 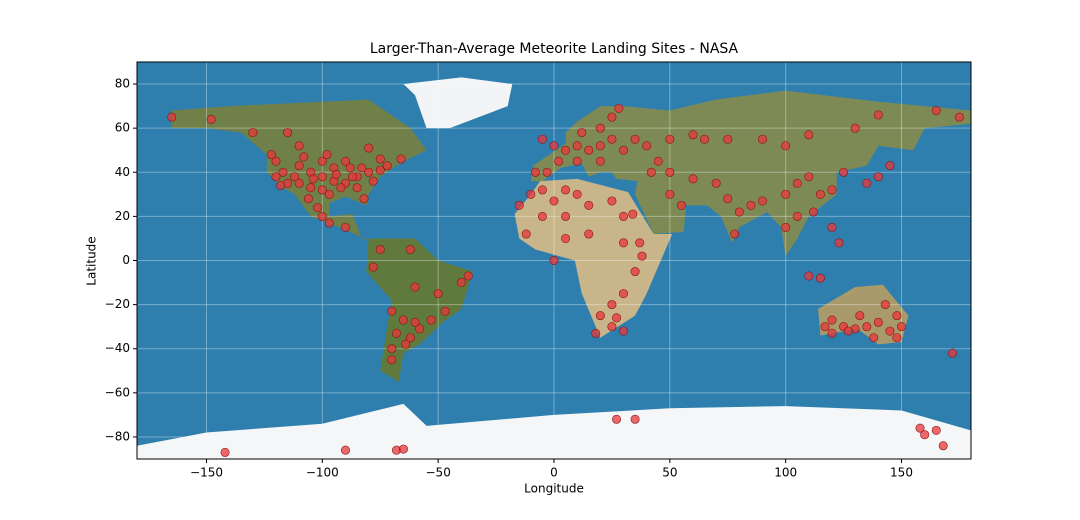 I want to click on y-tick-label: 60, so click(x=122, y=128).